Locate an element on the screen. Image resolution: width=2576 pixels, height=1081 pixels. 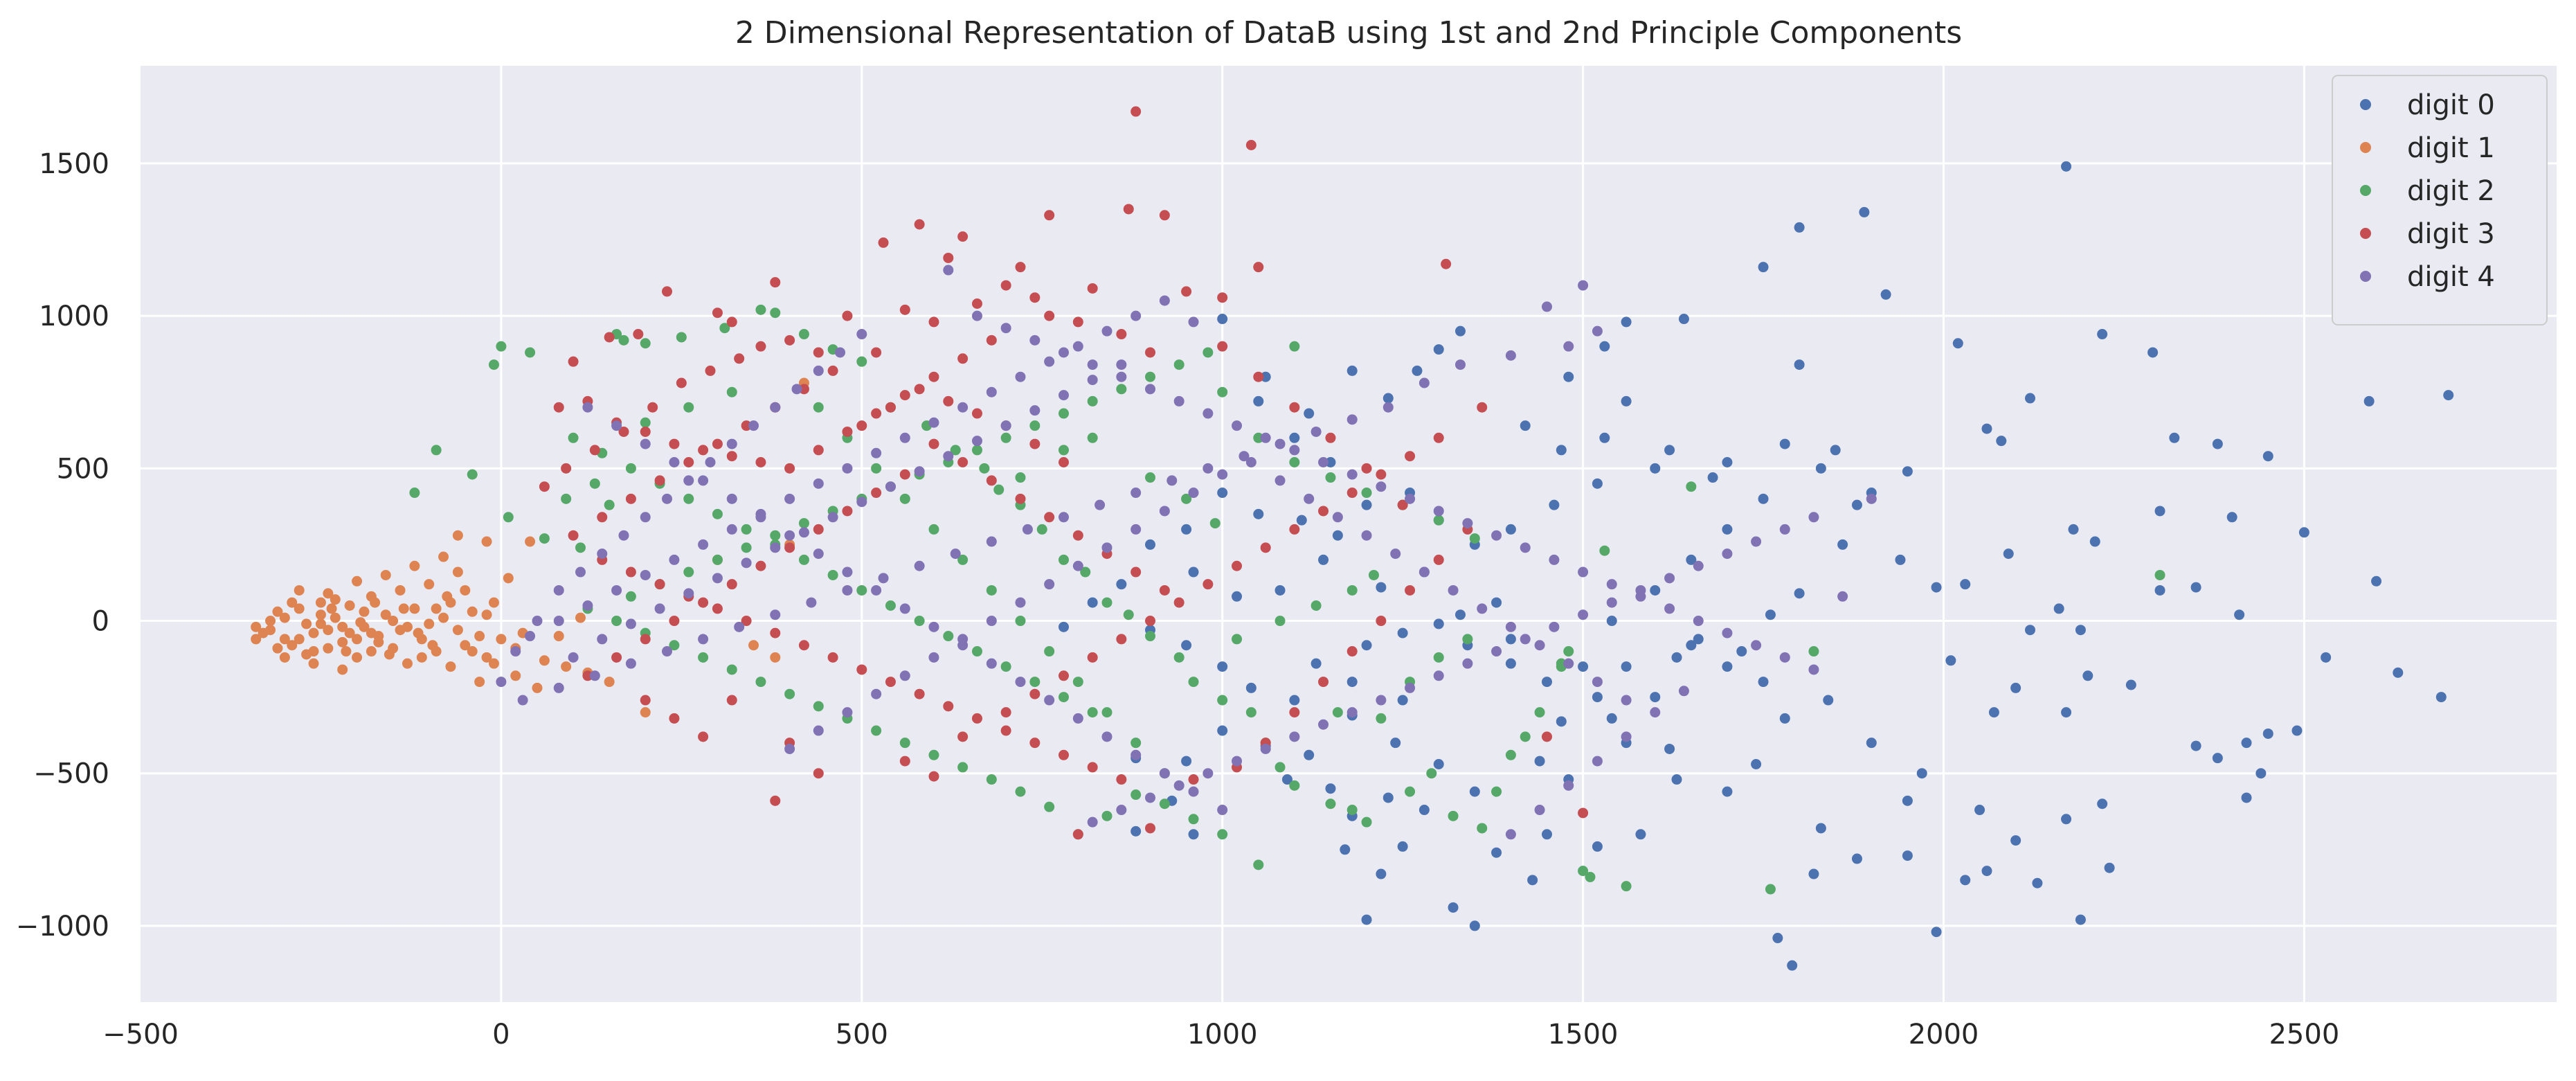
x-tick-label: 0 is located at coordinates (501, 1035).